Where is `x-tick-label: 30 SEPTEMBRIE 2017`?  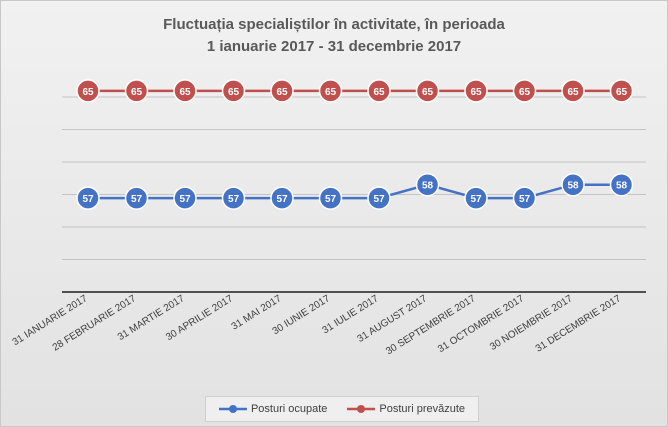
x-tick-label: 30 SEPTEMBRIE 2017 is located at coordinates (431, 325).